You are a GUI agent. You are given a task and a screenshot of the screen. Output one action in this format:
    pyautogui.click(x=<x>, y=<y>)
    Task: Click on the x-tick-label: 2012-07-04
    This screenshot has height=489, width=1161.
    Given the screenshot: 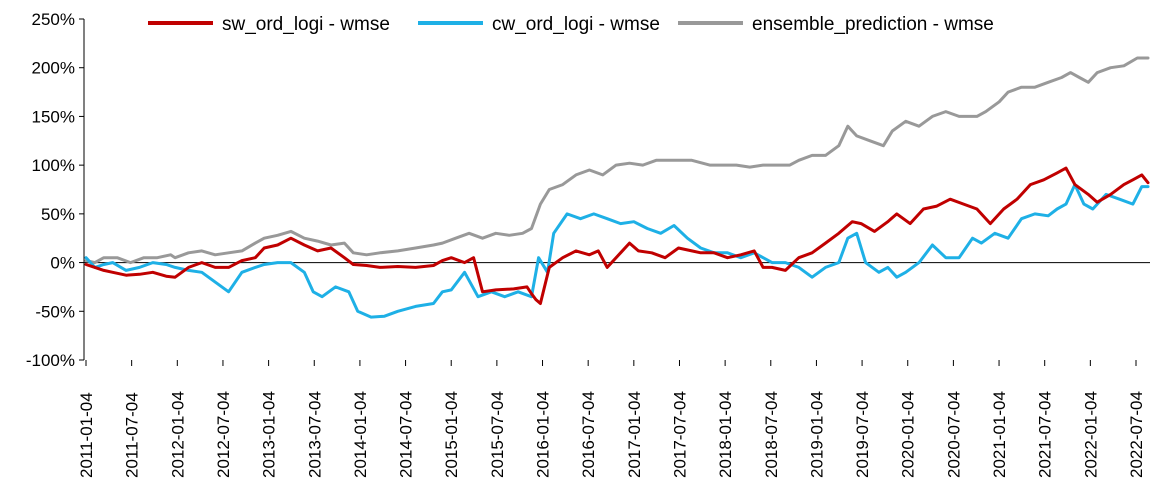 What is the action you would take?
    pyautogui.click(x=223, y=434)
    